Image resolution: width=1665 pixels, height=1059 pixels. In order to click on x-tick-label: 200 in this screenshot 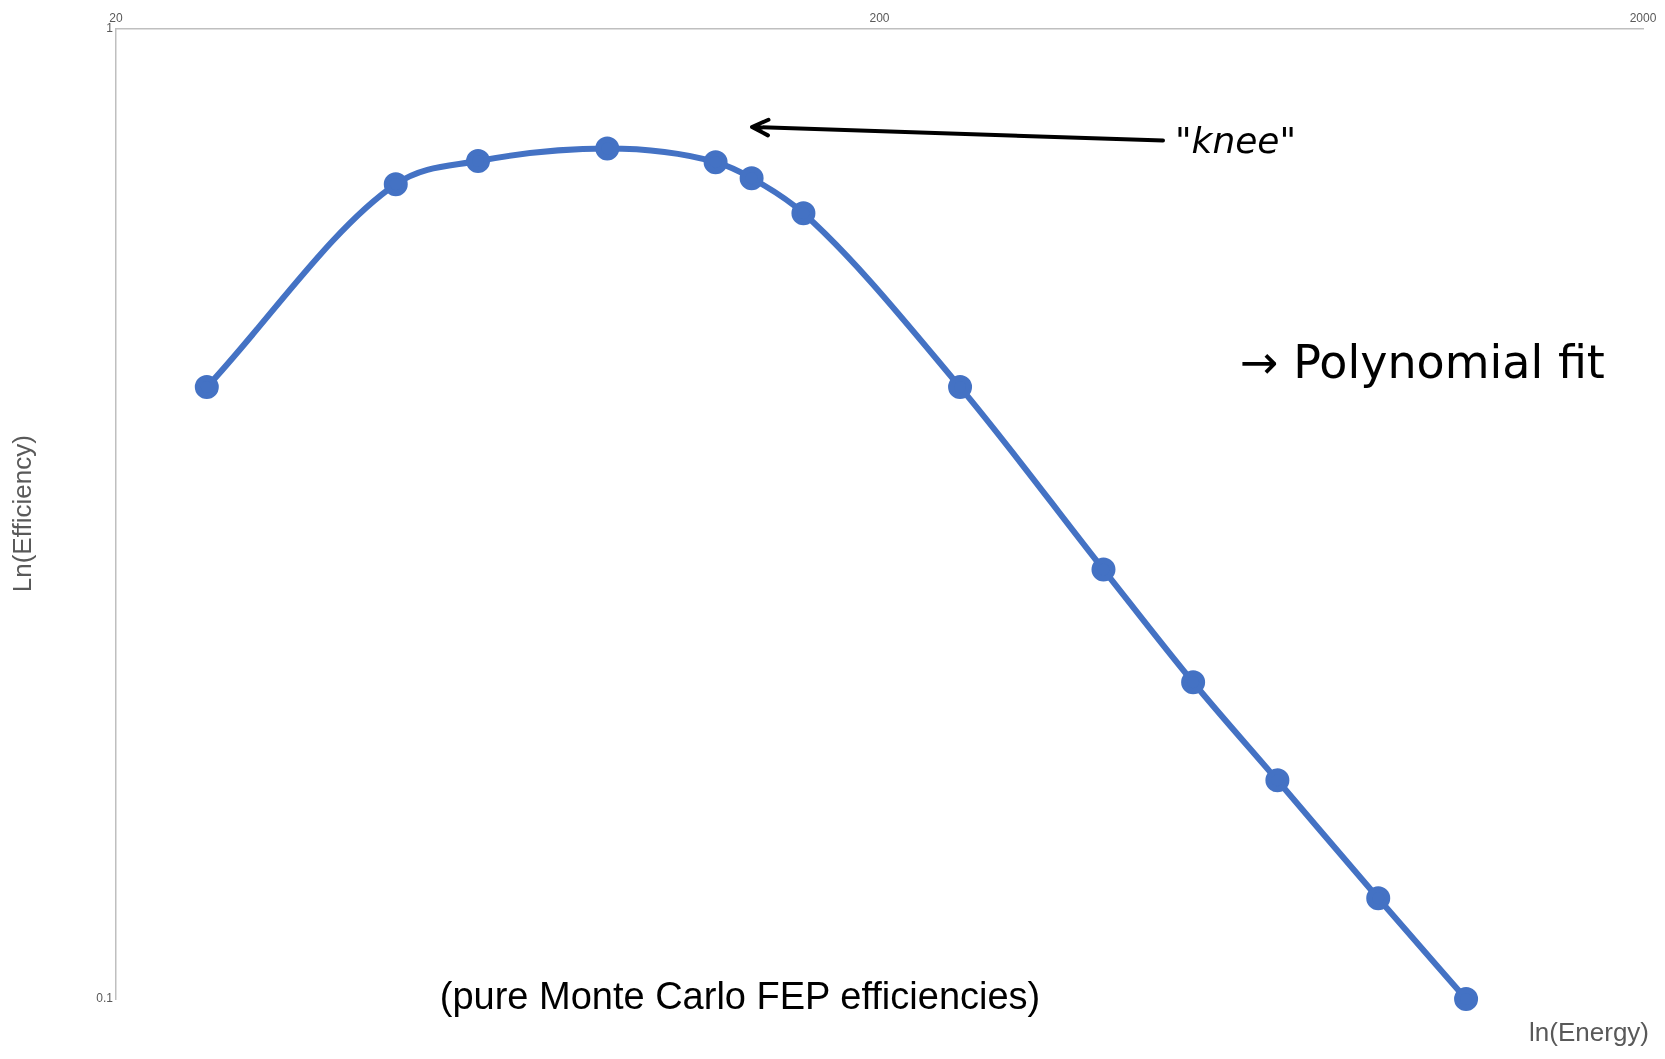, I will do `click(879, 17)`.